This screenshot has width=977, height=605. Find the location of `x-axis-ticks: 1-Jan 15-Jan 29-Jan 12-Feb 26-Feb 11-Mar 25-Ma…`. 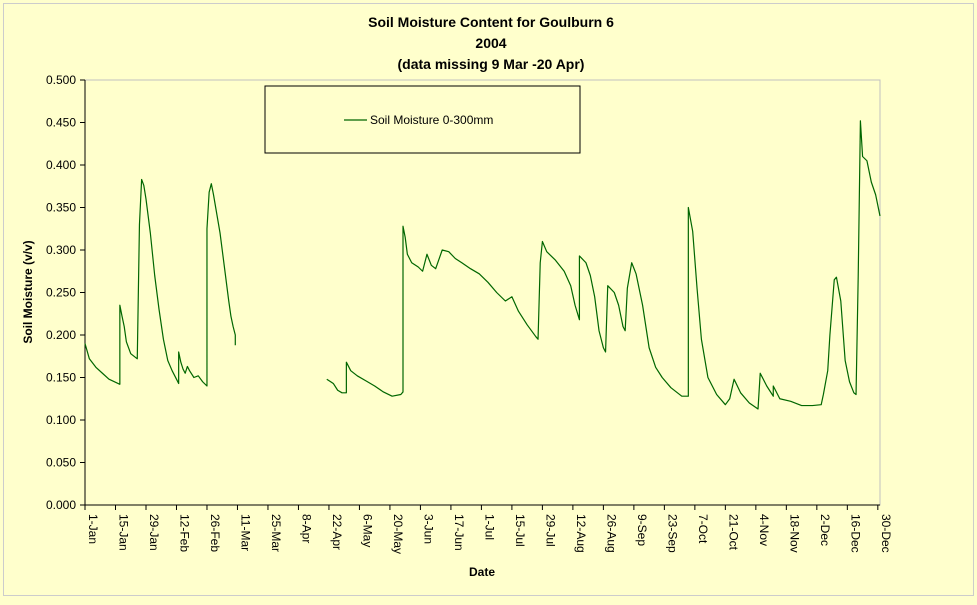

x-axis-ticks: 1-Jan 15-Jan 29-Jan 12-Feb 26-Feb 11-Mar 25-Ma… is located at coordinates (488, 529).